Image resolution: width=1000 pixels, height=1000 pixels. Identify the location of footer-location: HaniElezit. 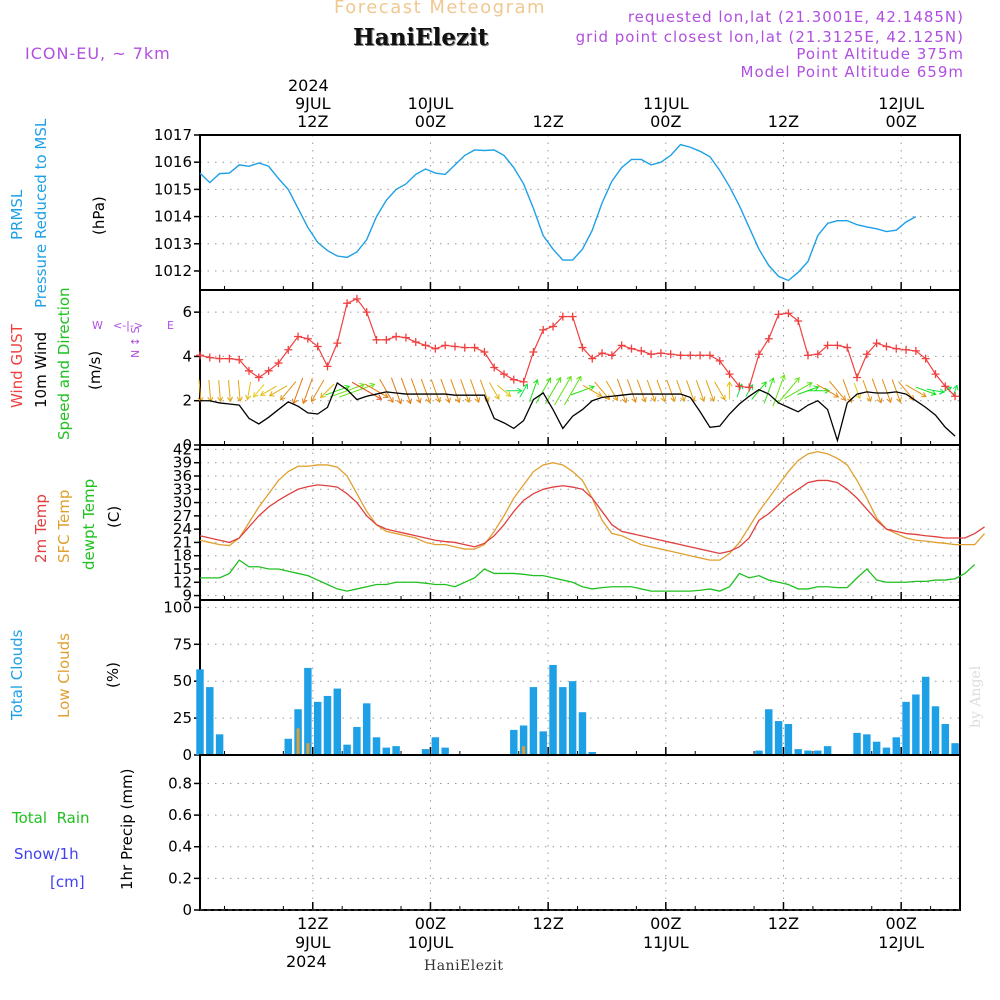
(464, 966).